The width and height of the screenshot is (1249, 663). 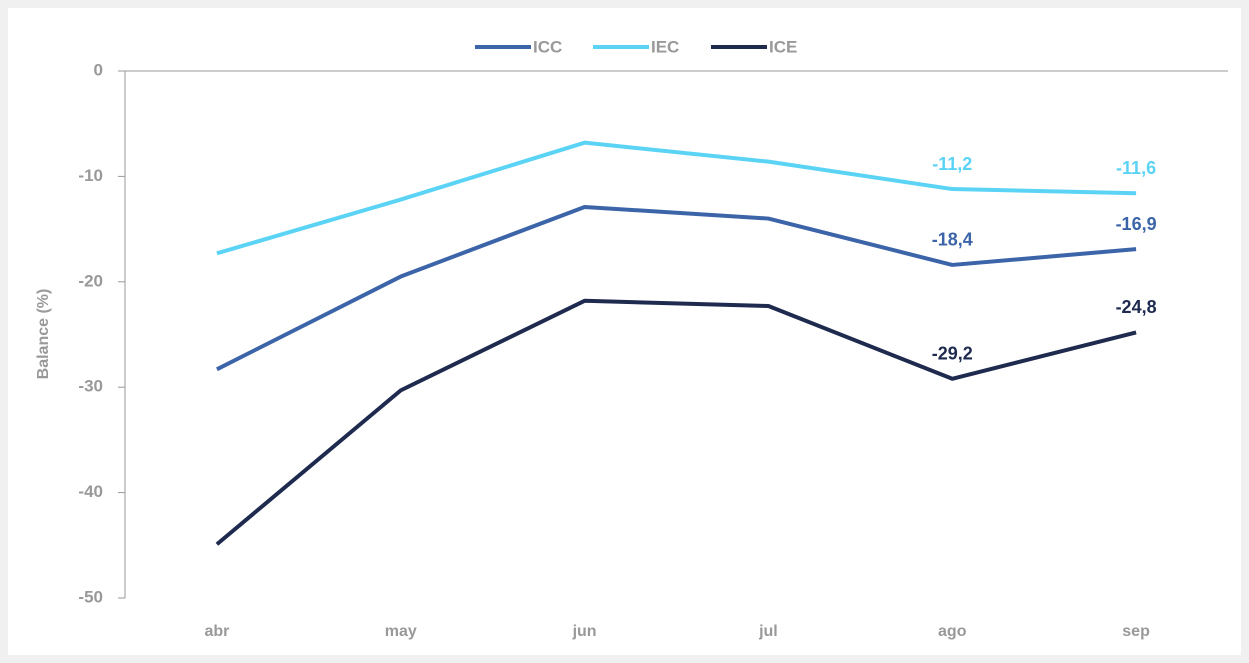 What do you see at coordinates (952, 354) in the screenshot?
I see `data-label: -29,2` at bounding box center [952, 354].